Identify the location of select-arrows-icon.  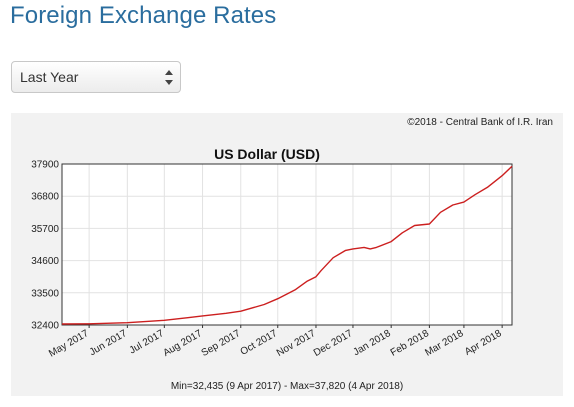
(169, 77).